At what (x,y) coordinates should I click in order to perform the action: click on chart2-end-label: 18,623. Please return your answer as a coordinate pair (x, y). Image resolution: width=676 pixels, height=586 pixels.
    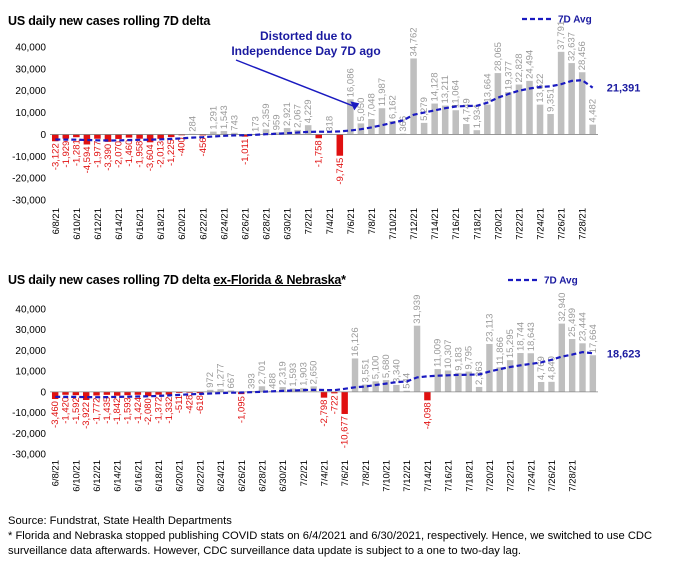
    Looking at the image, I should click on (624, 354).